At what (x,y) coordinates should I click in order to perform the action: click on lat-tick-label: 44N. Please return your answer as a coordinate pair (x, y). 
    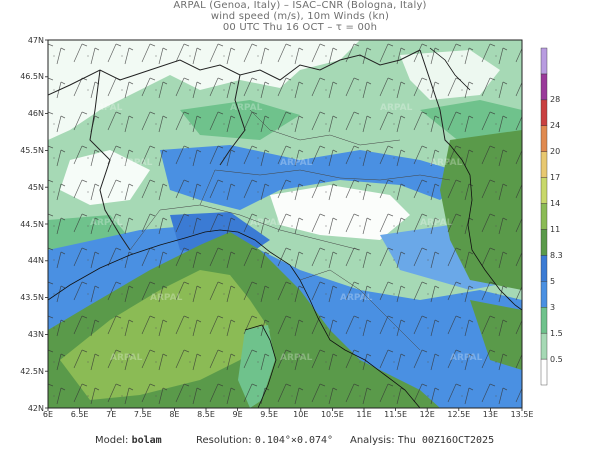
    Looking at the image, I should click on (35, 261).